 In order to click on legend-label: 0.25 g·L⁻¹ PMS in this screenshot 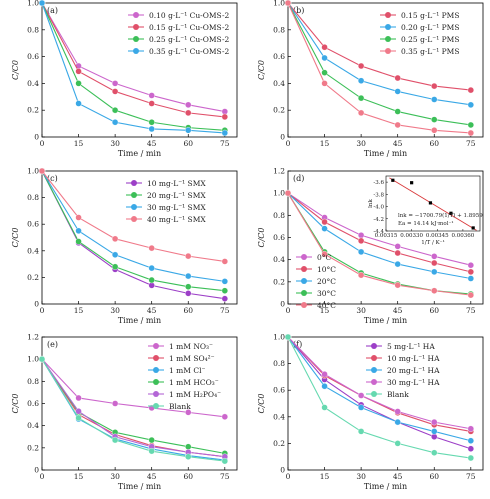, I will do `click(430, 39)`.